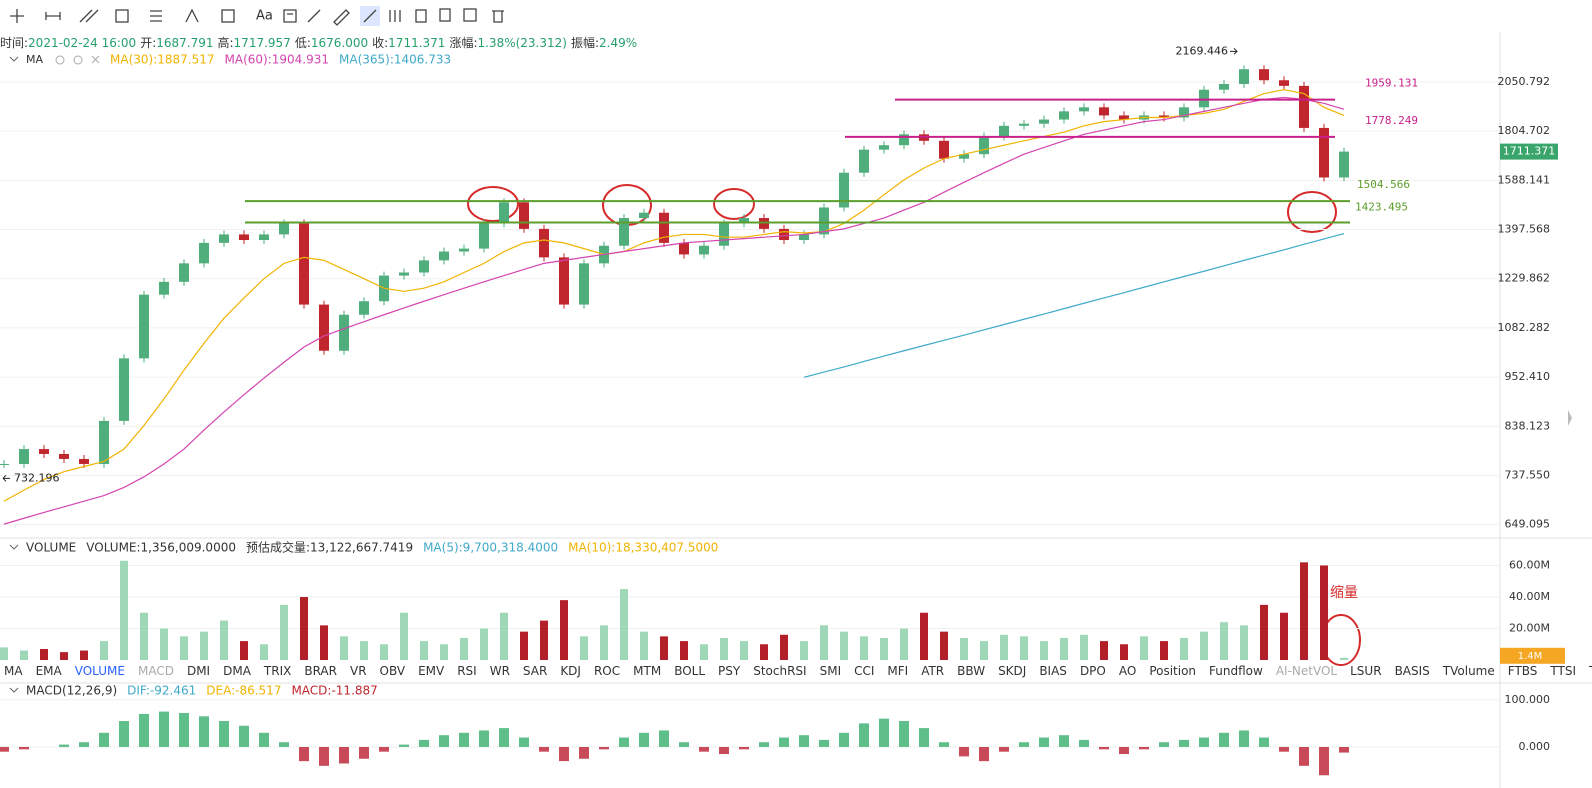  I want to click on indicator-tab: BRAR, so click(320, 671).